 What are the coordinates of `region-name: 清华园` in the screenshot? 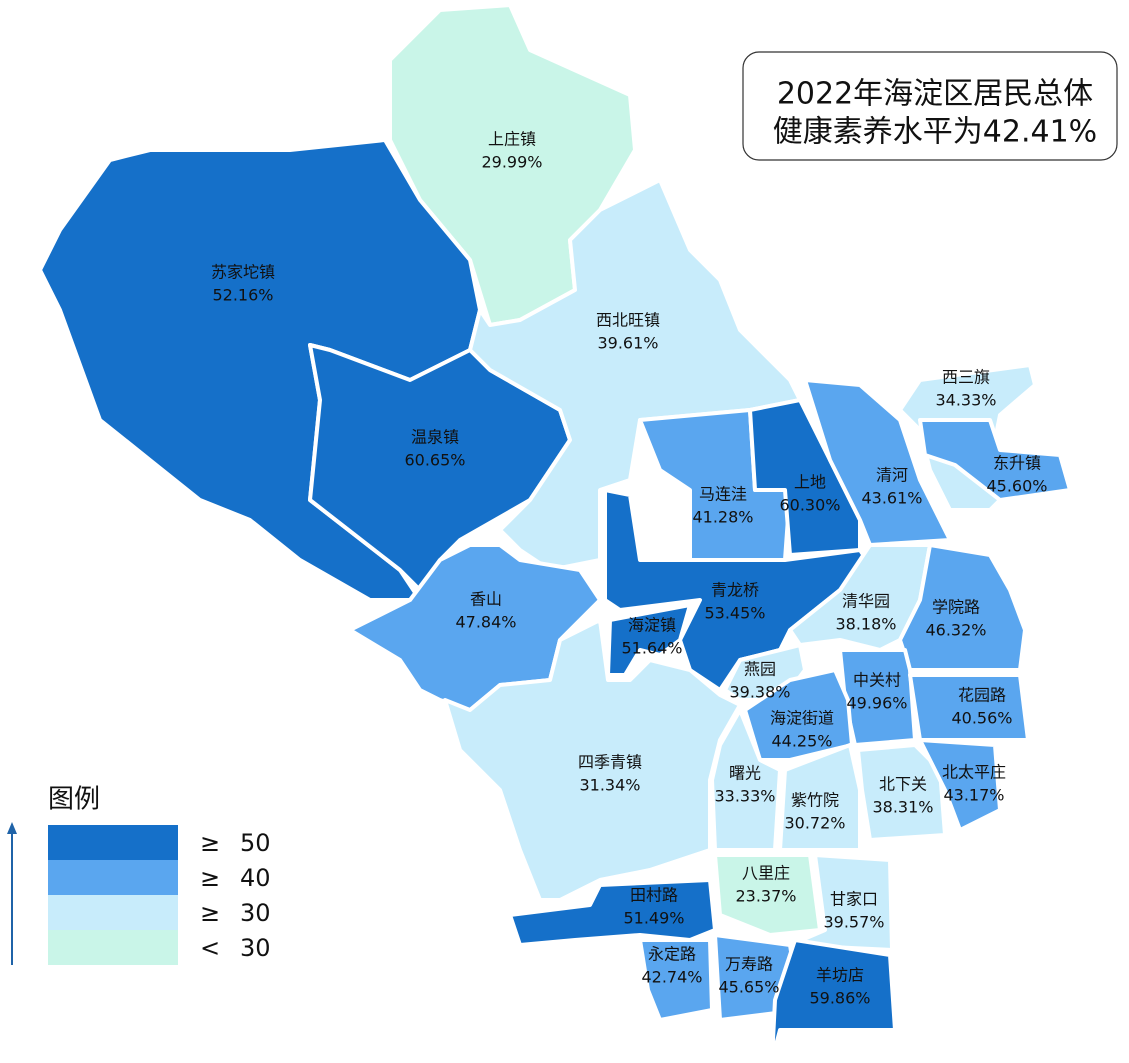 It's located at (866, 601).